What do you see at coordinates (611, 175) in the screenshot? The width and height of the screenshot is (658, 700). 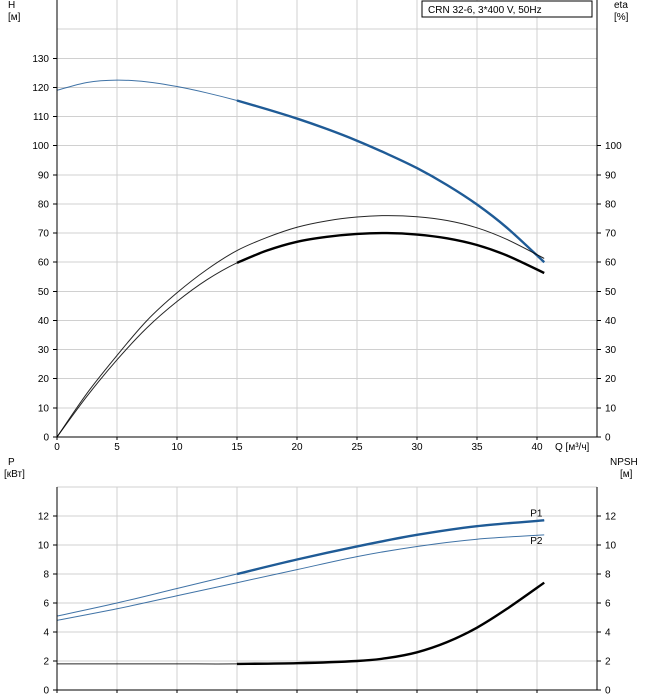 I see `y-tick-label-right: 90` at bounding box center [611, 175].